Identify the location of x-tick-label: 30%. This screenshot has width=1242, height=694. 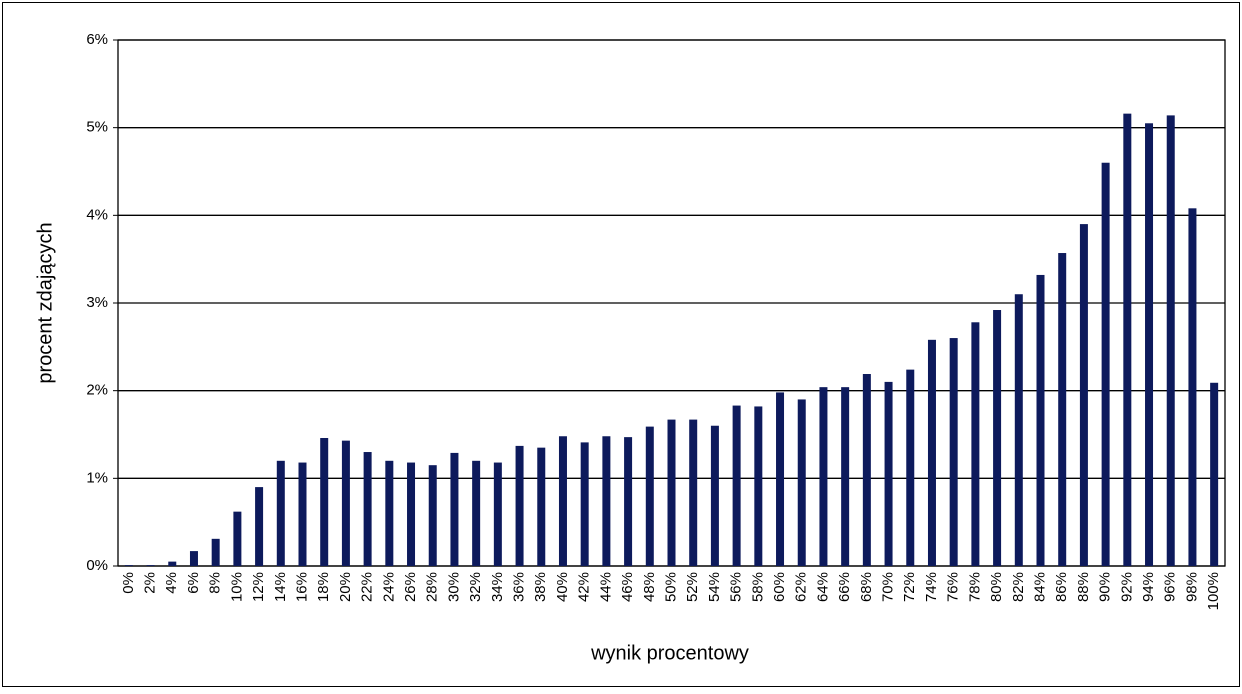
(453, 587).